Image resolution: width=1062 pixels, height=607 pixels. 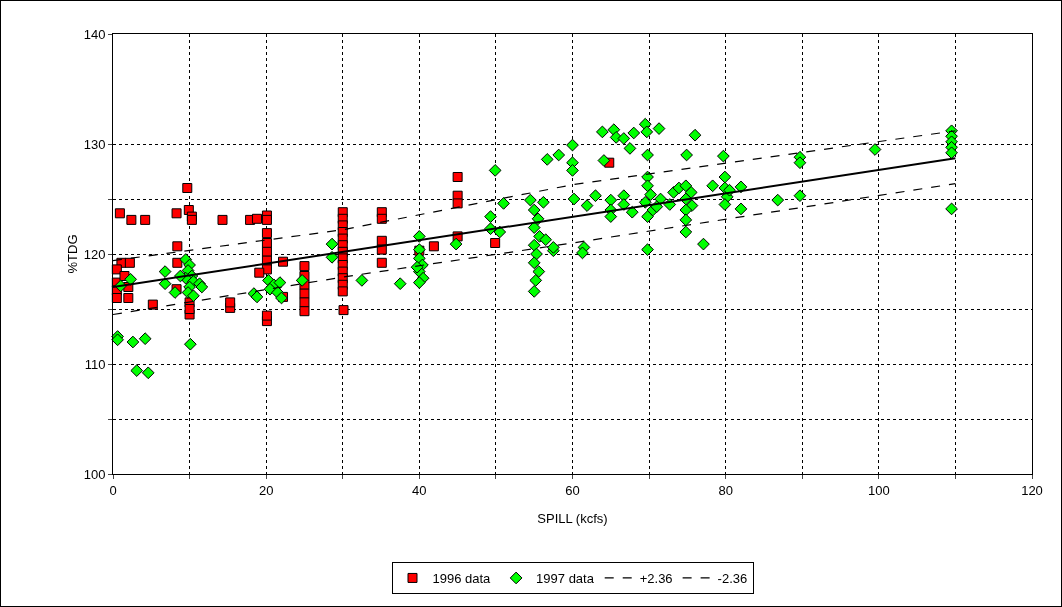 I want to click on y-tick-label: 100, so click(x=94, y=474).